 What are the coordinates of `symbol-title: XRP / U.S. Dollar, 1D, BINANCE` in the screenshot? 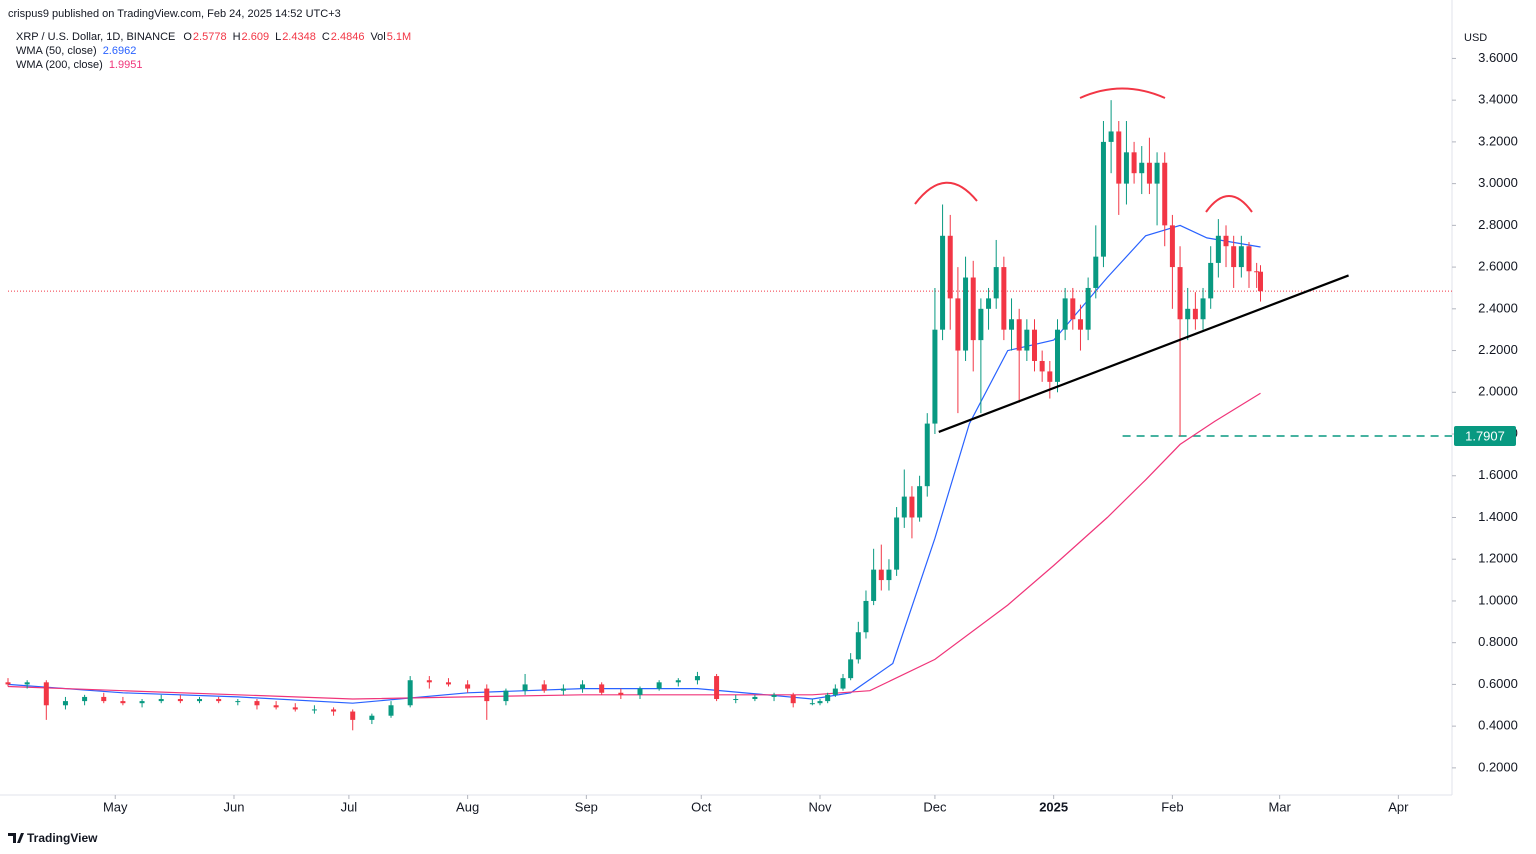 It's located at (95, 37).